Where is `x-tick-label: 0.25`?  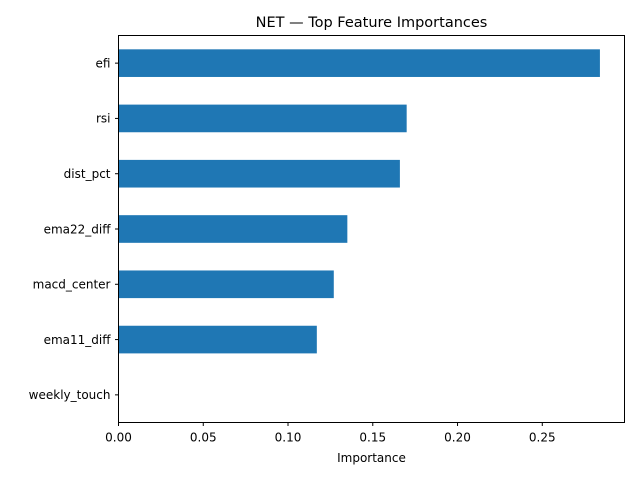 x-tick-label: 0.25 is located at coordinates (542, 438).